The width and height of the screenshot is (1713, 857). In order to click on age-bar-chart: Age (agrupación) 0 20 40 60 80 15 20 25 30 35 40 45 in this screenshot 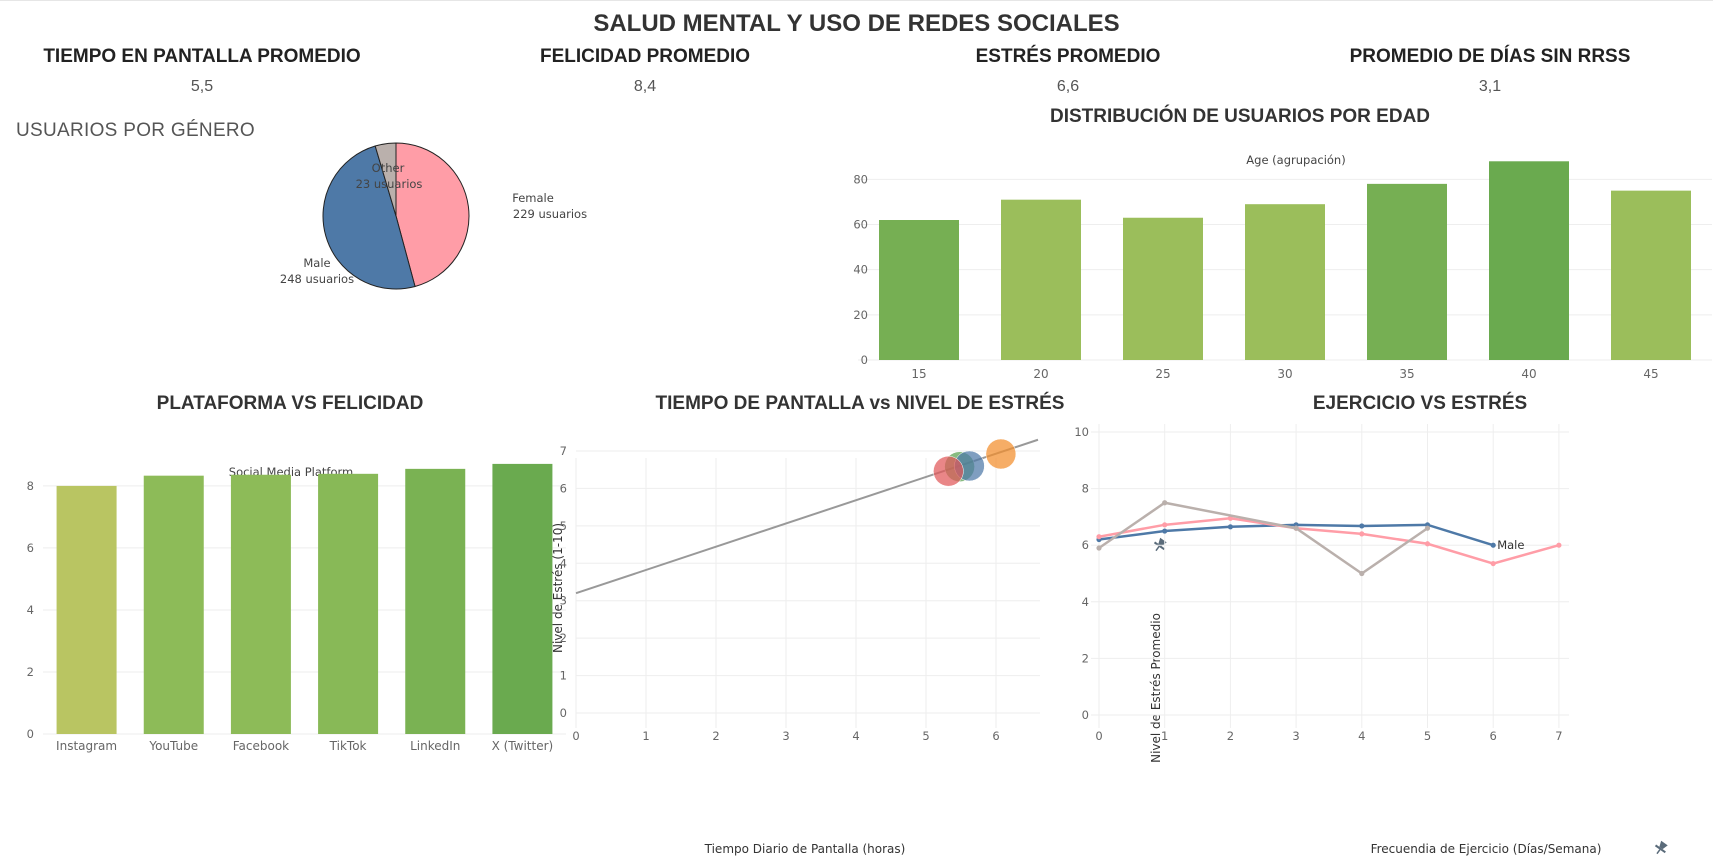, I will do `click(1282, 267)`.